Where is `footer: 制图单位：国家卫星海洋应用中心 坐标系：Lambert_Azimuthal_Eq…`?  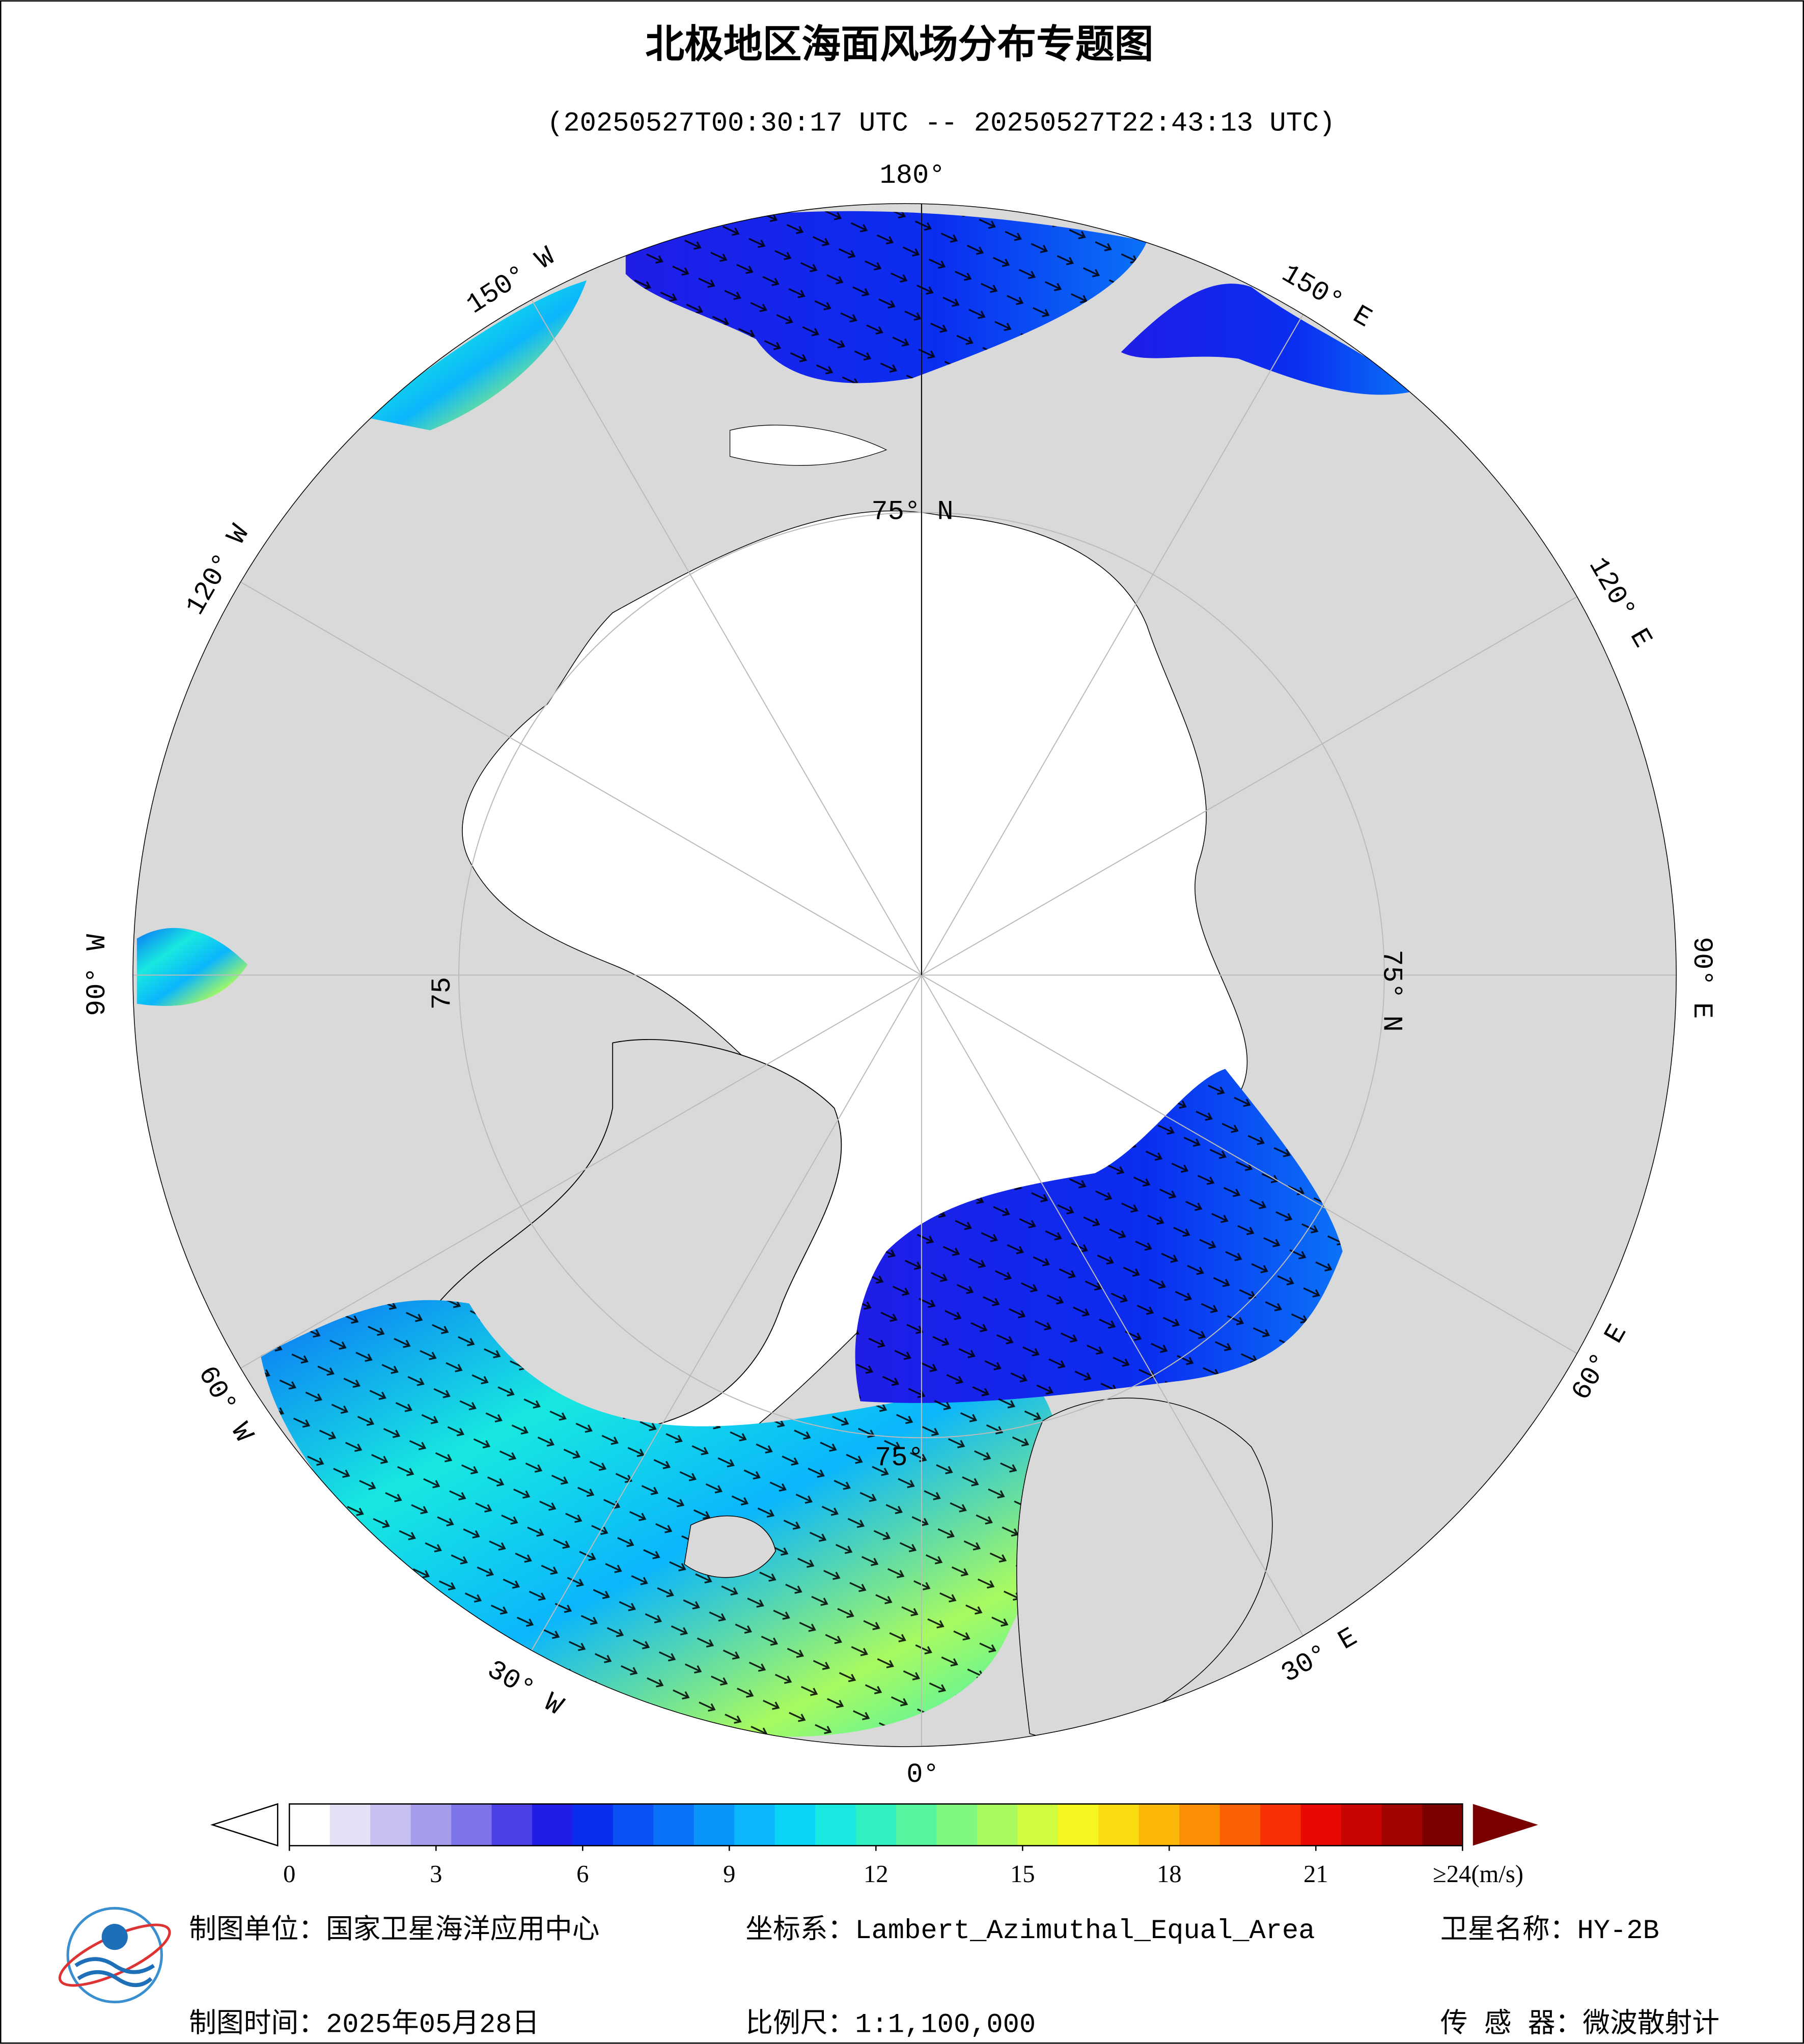
footer: 制图单位：国家卫星海洋应用中心 坐标系：Lambert_Azimuthal_Eq… is located at coordinates (954, 1977).